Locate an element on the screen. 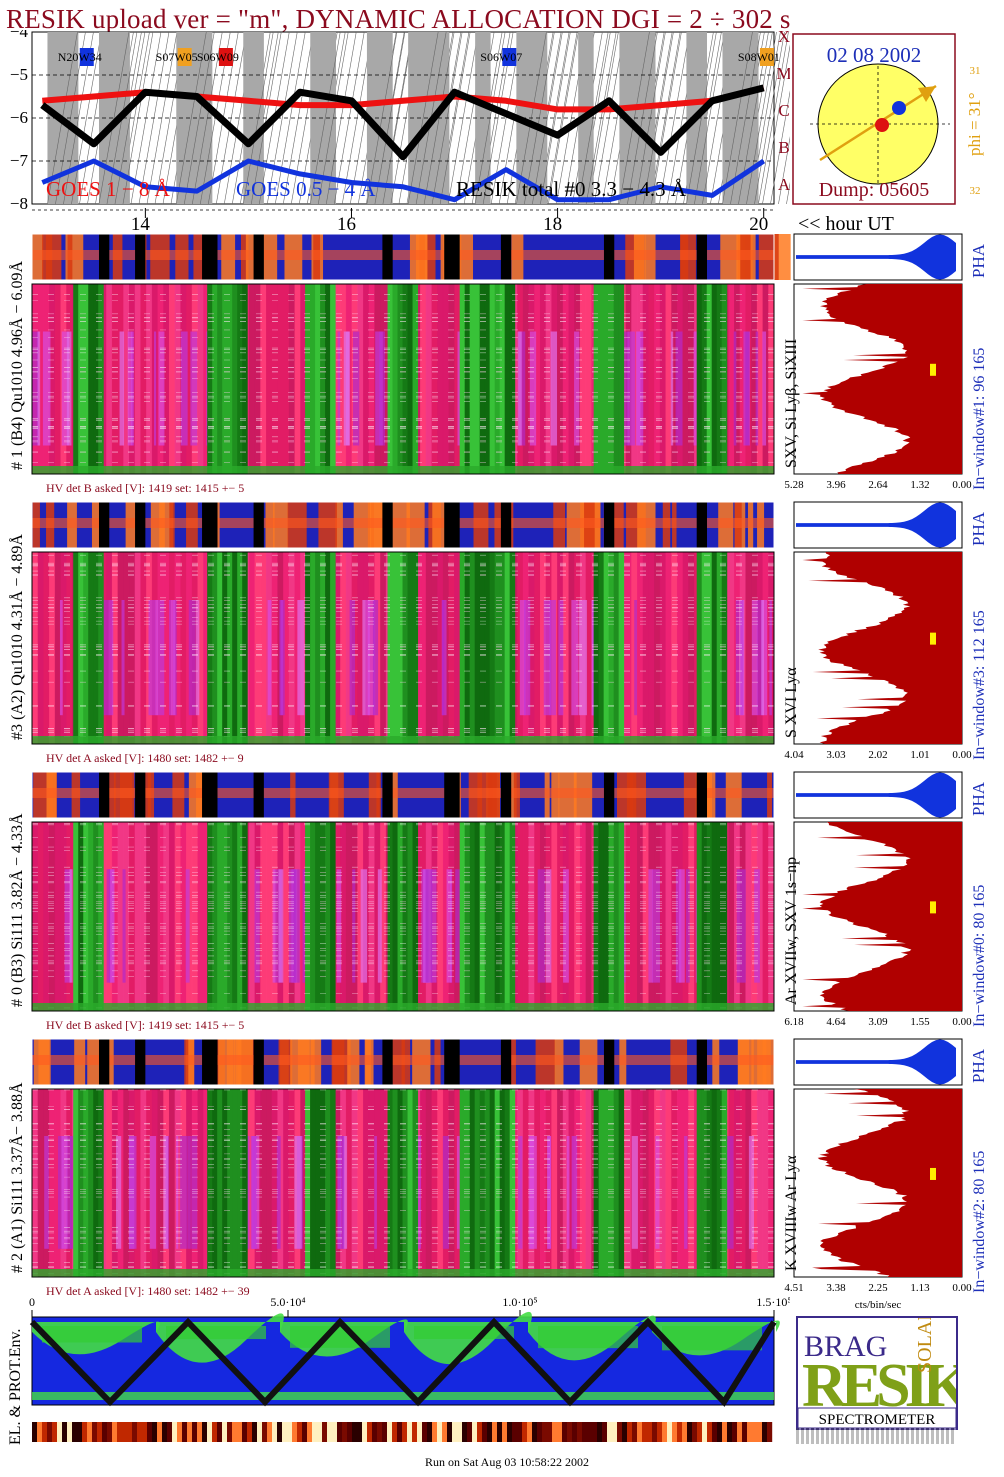 Image resolution: width=1004 pixels, height=1477 pixels. channel-window-label: In−window#0: 80 165 is located at coordinates (979, 956).